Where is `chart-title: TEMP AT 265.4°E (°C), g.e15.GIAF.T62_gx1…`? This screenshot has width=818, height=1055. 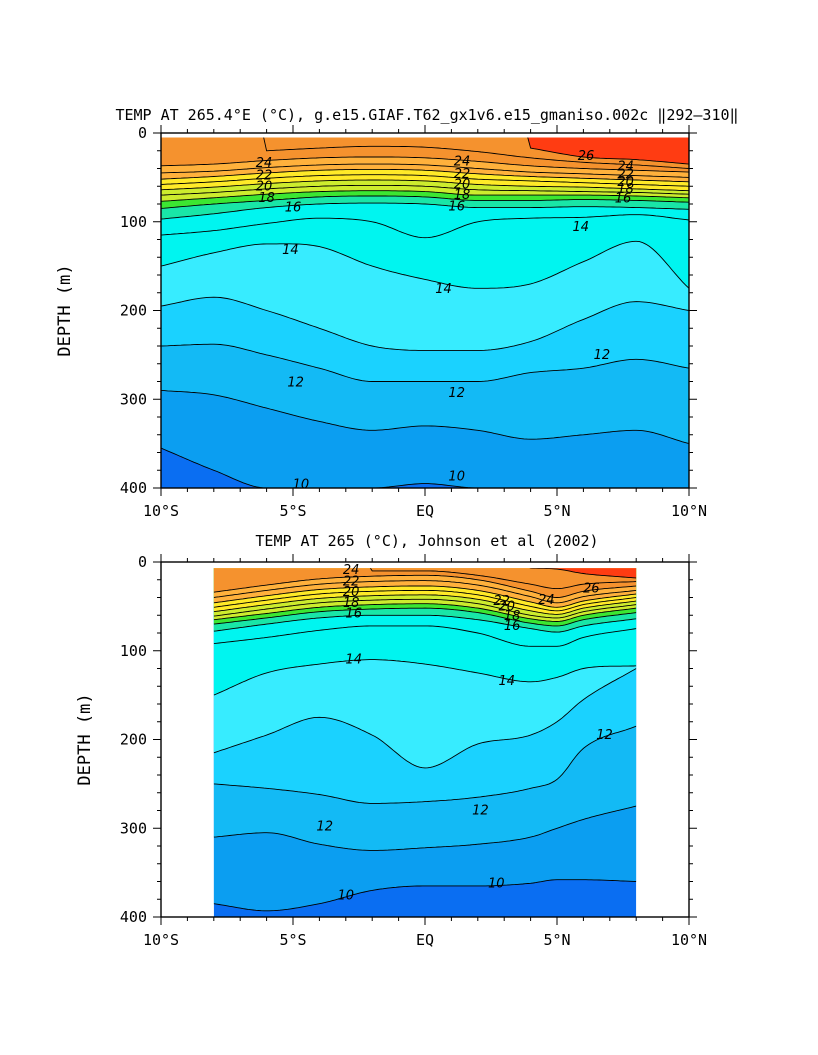
chart-title: TEMP AT 265.4°E (°C), g.e15.GIAF.T62_gx1… is located at coordinates (426, 115).